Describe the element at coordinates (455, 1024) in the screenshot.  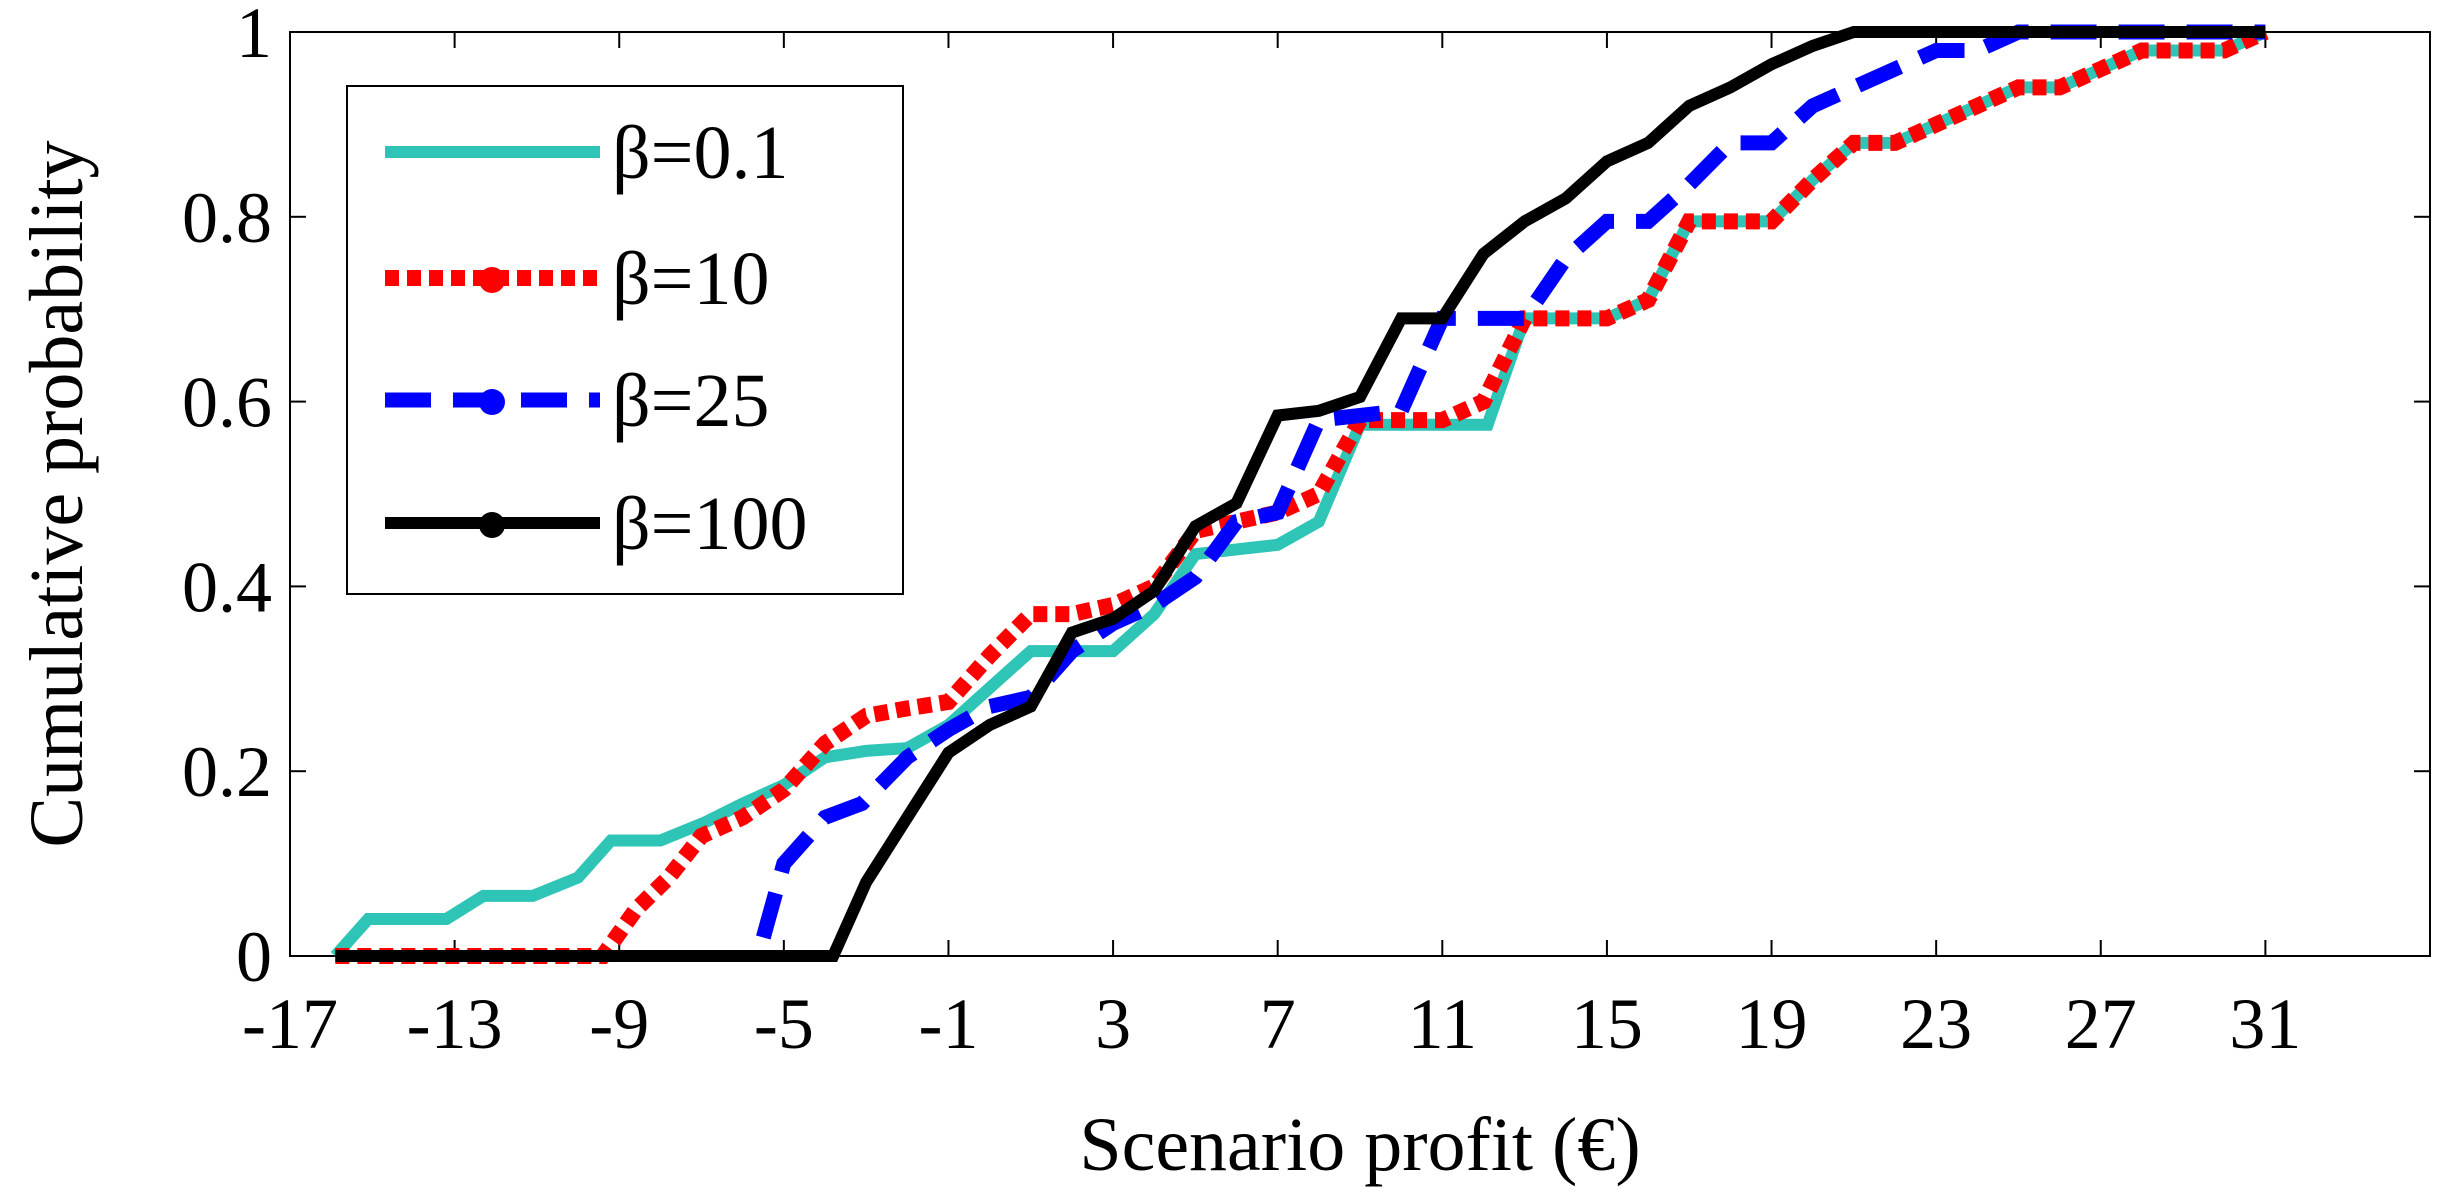
I see `x-tick-label: -13` at that location.